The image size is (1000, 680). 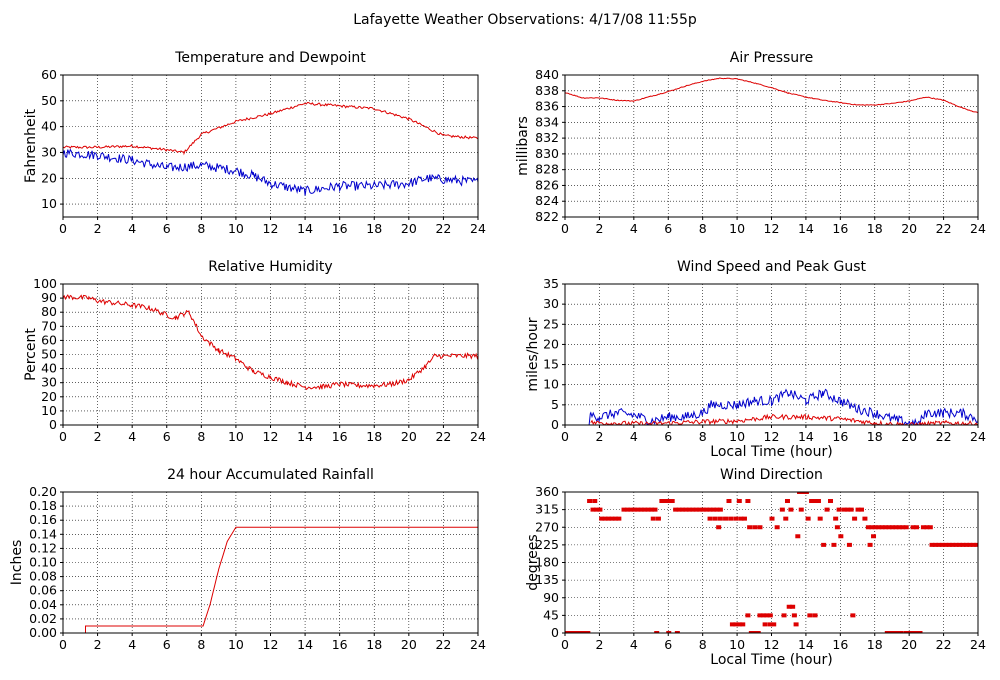 What do you see at coordinates (551, 597) in the screenshot?
I see `direction-ytick-label: 90` at bounding box center [551, 597].